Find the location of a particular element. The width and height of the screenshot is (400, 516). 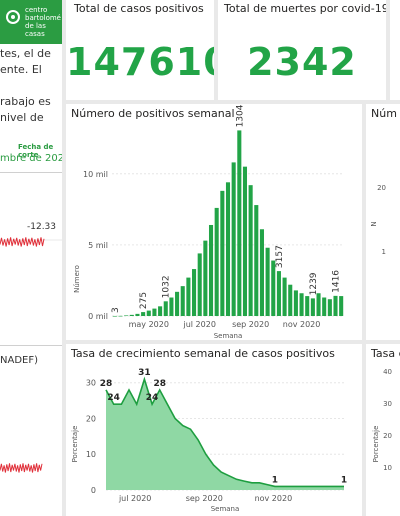

logo-icon is located at coordinates (13, 17).